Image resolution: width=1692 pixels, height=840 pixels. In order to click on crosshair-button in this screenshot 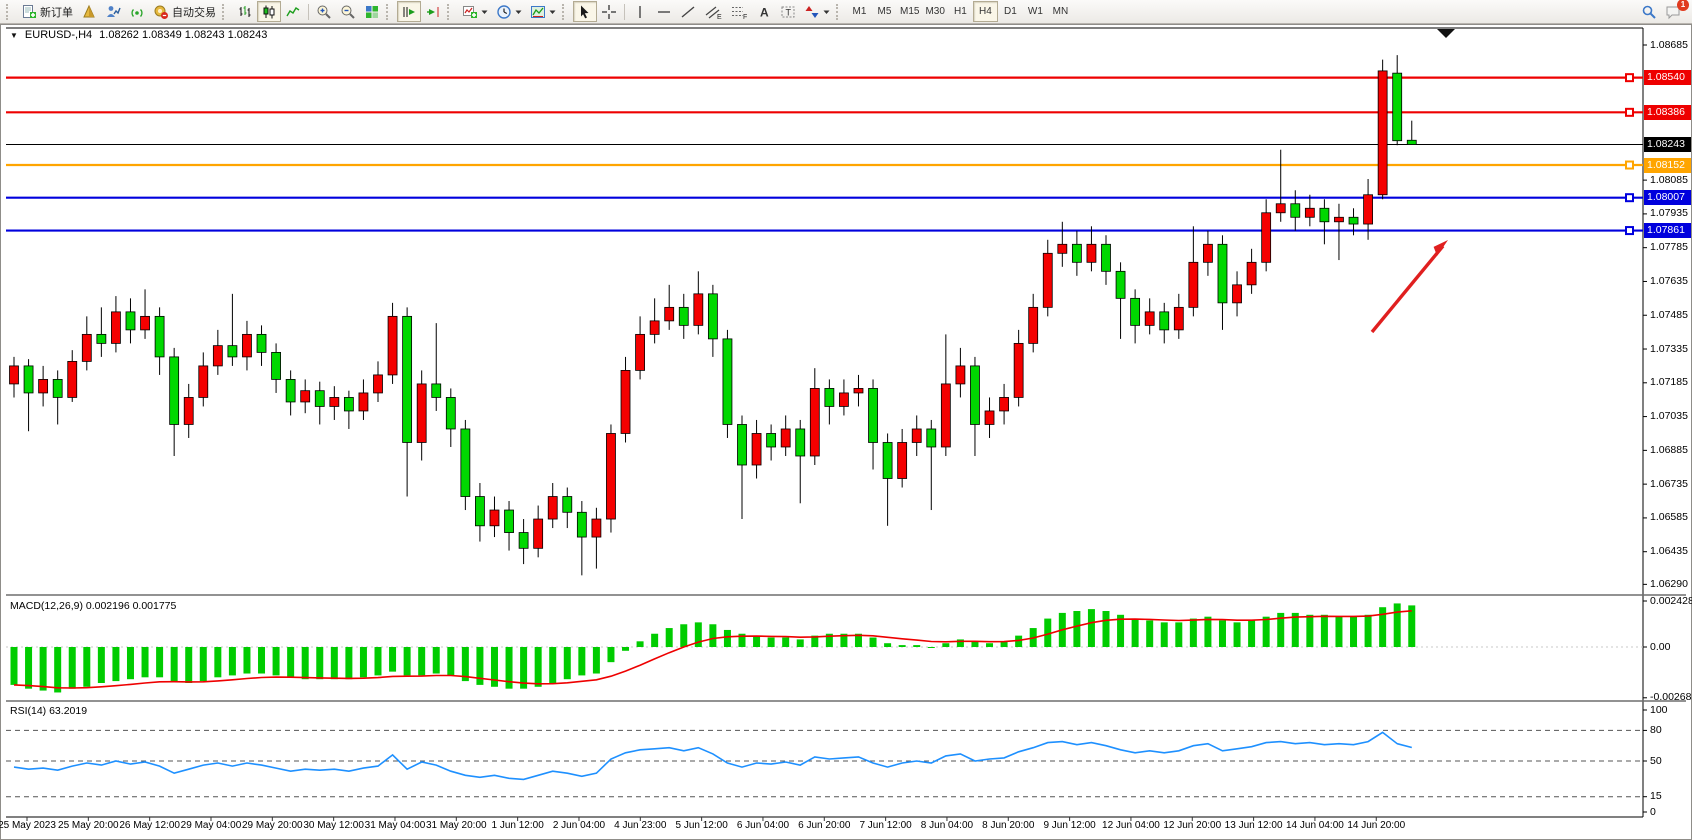, I will do `click(609, 11)`.